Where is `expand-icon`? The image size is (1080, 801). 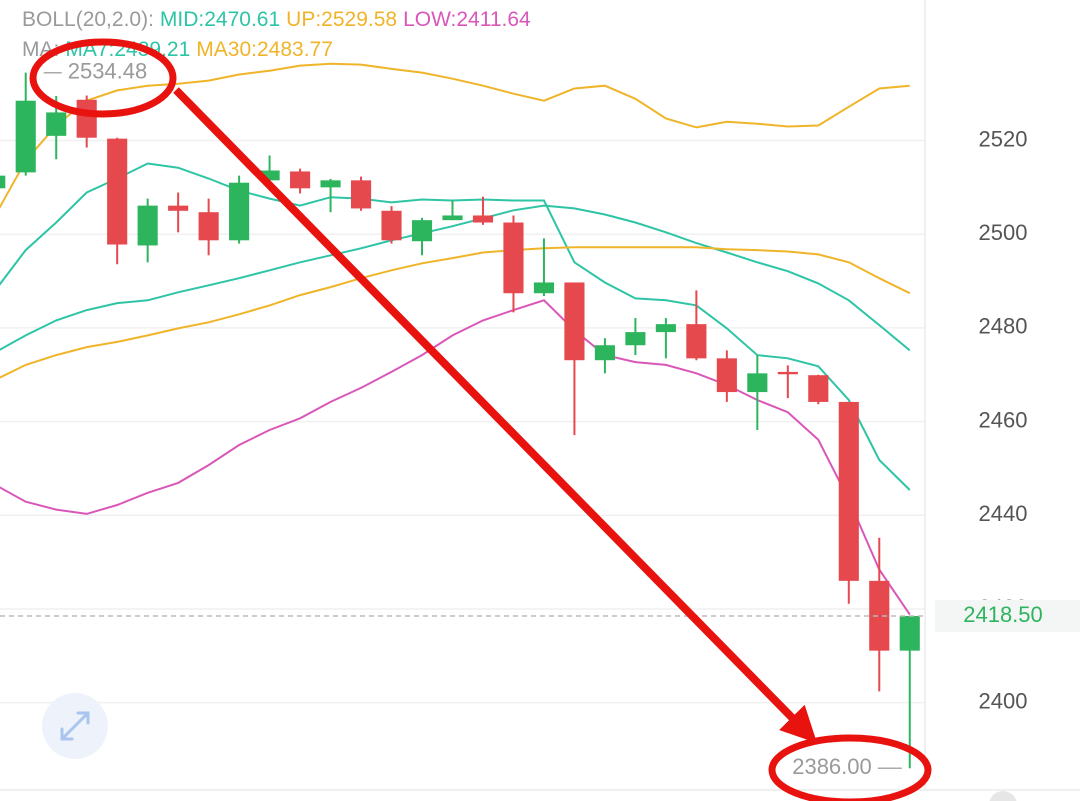 expand-icon is located at coordinates (75, 726).